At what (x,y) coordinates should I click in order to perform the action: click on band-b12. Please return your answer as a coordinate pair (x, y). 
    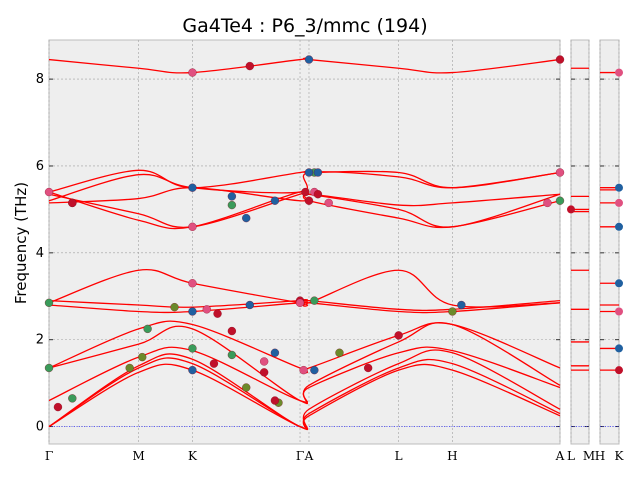
    Looking at the image, I should click on (304, 197).